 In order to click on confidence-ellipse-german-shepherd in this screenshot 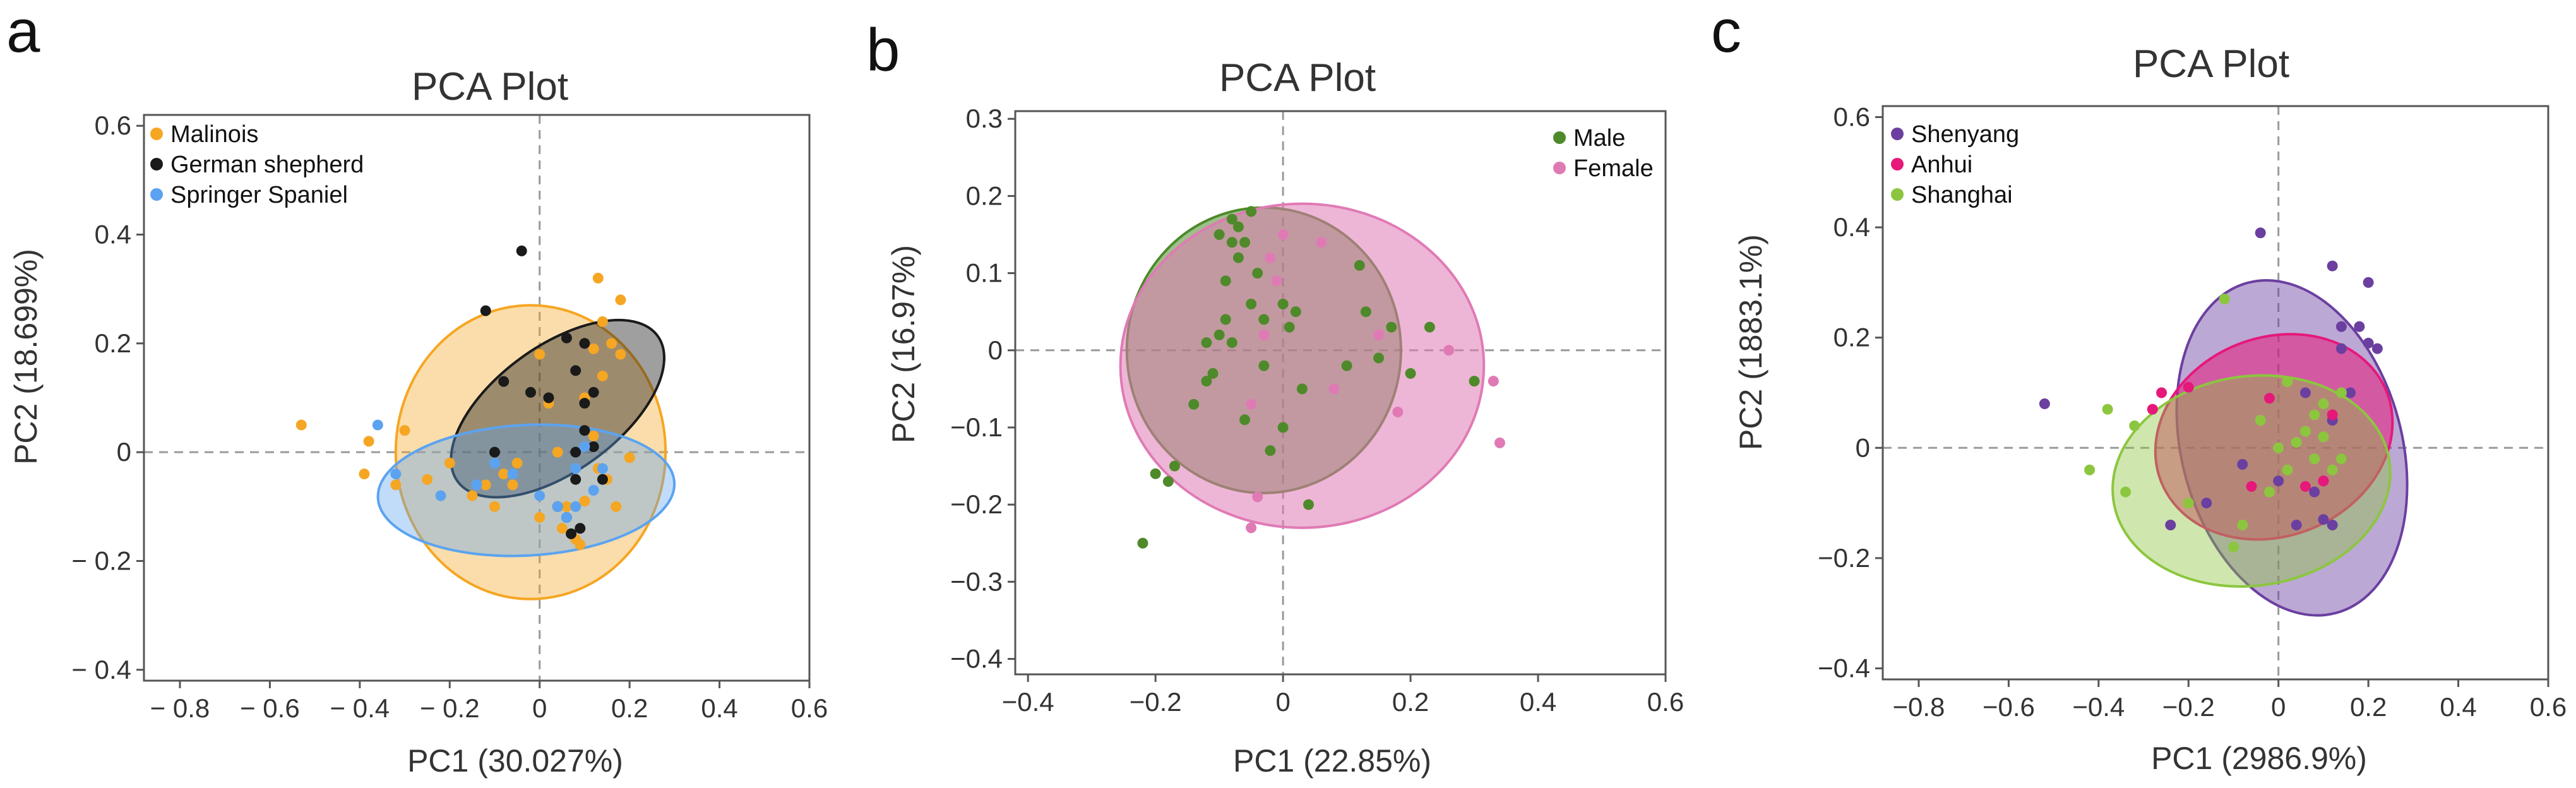, I will do `click(557, 408)`.